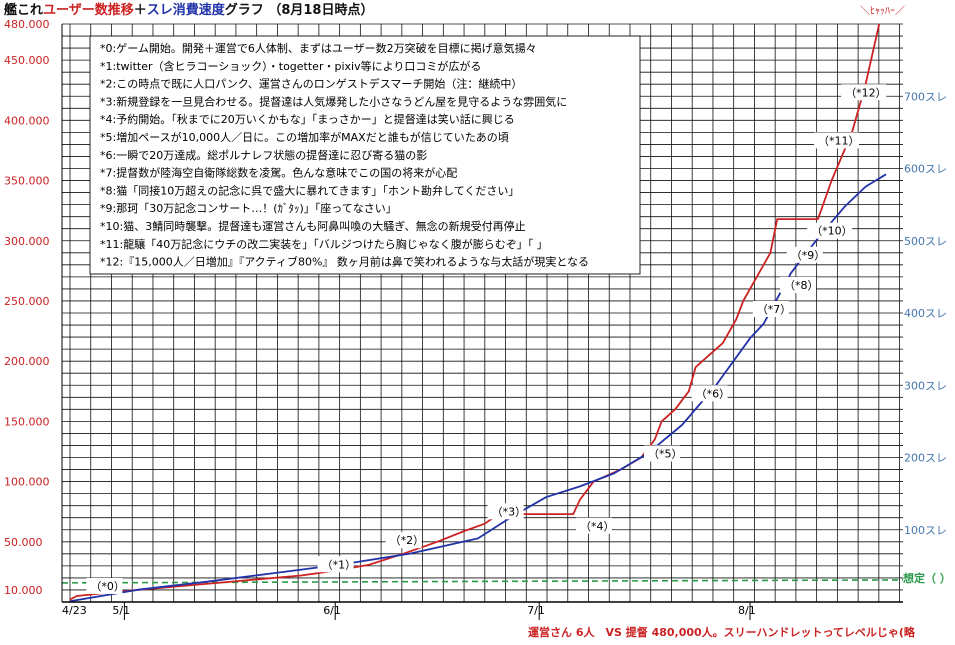  Describe the element at coordinates (925, 385) in the screenshot. I see `right-tick-label: 300スレ` at that location.